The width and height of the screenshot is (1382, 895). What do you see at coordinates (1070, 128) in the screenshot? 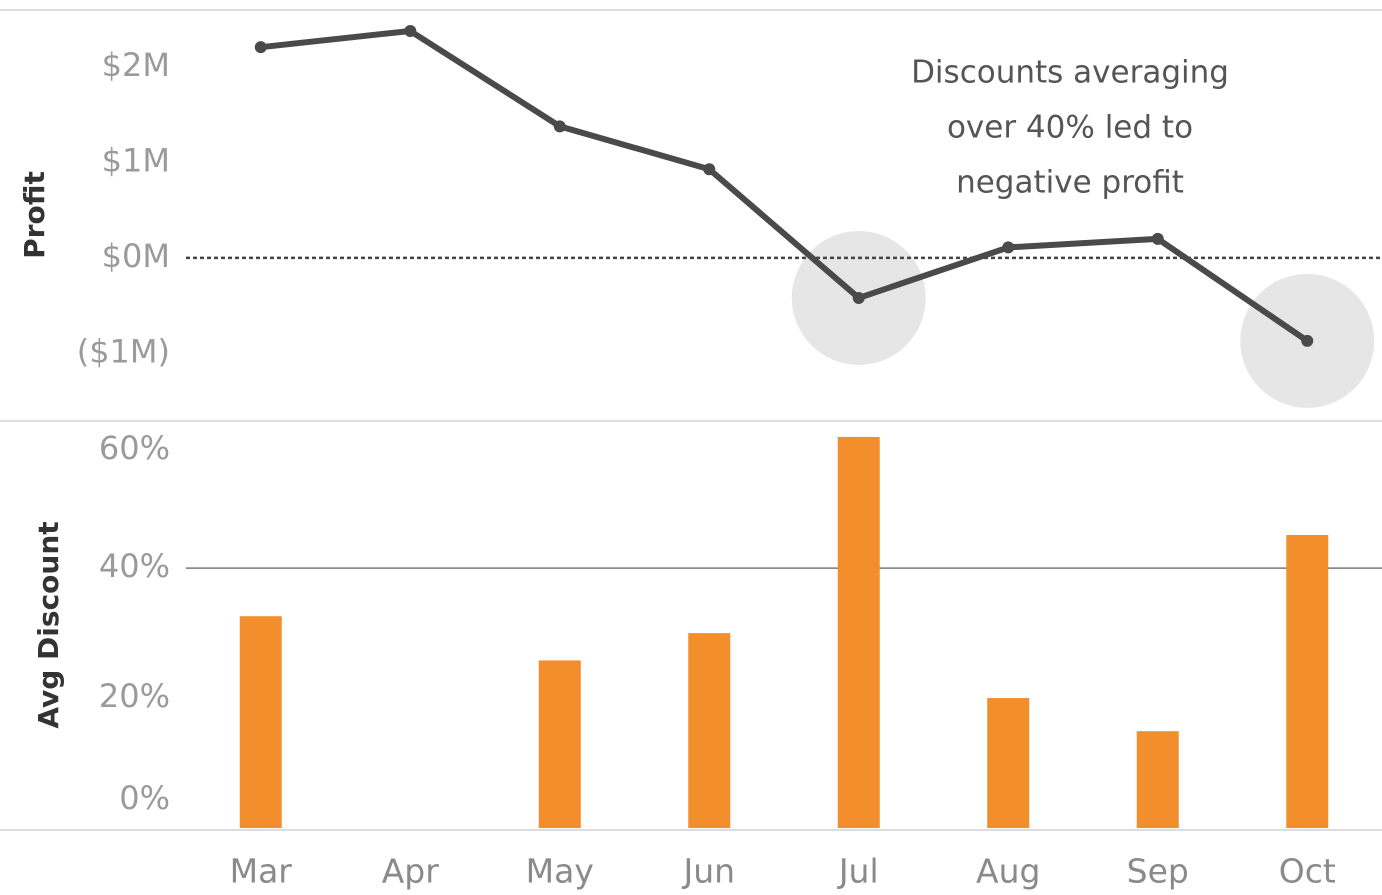
I see `annotation: over 40% led to` at bounding box center [1070, 128].